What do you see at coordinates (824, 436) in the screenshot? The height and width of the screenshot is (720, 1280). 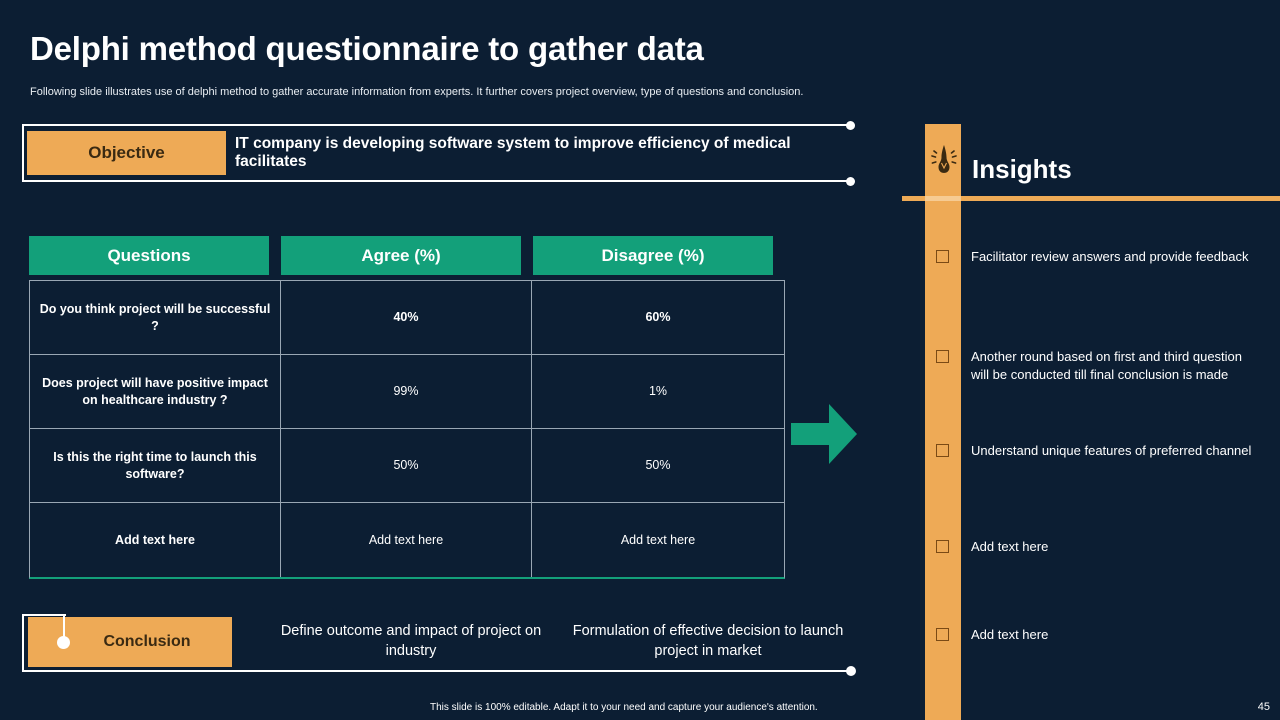 I see `arrow-right-icon` at bounding box center [824, 436].